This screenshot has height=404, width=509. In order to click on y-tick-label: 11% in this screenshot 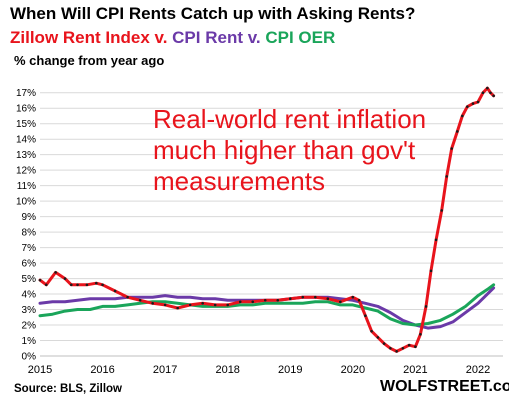, I will do `click(26, 186)`.